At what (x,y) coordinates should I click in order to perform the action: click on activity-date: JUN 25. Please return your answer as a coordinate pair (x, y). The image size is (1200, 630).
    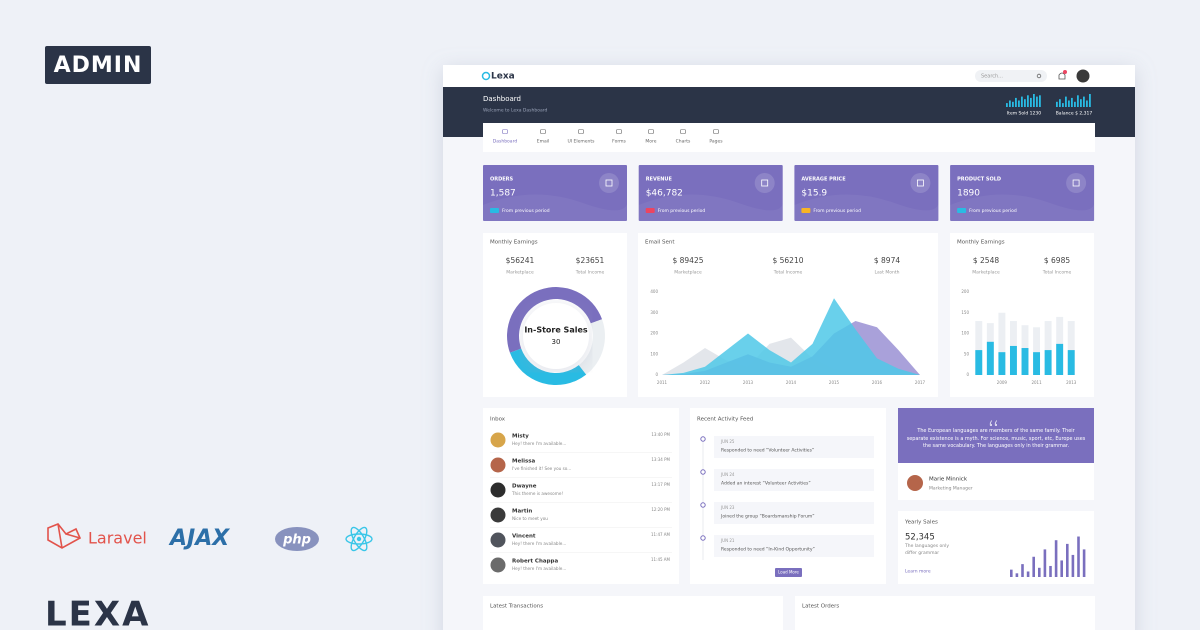
    Looking at the image, I should click on (727, 441).